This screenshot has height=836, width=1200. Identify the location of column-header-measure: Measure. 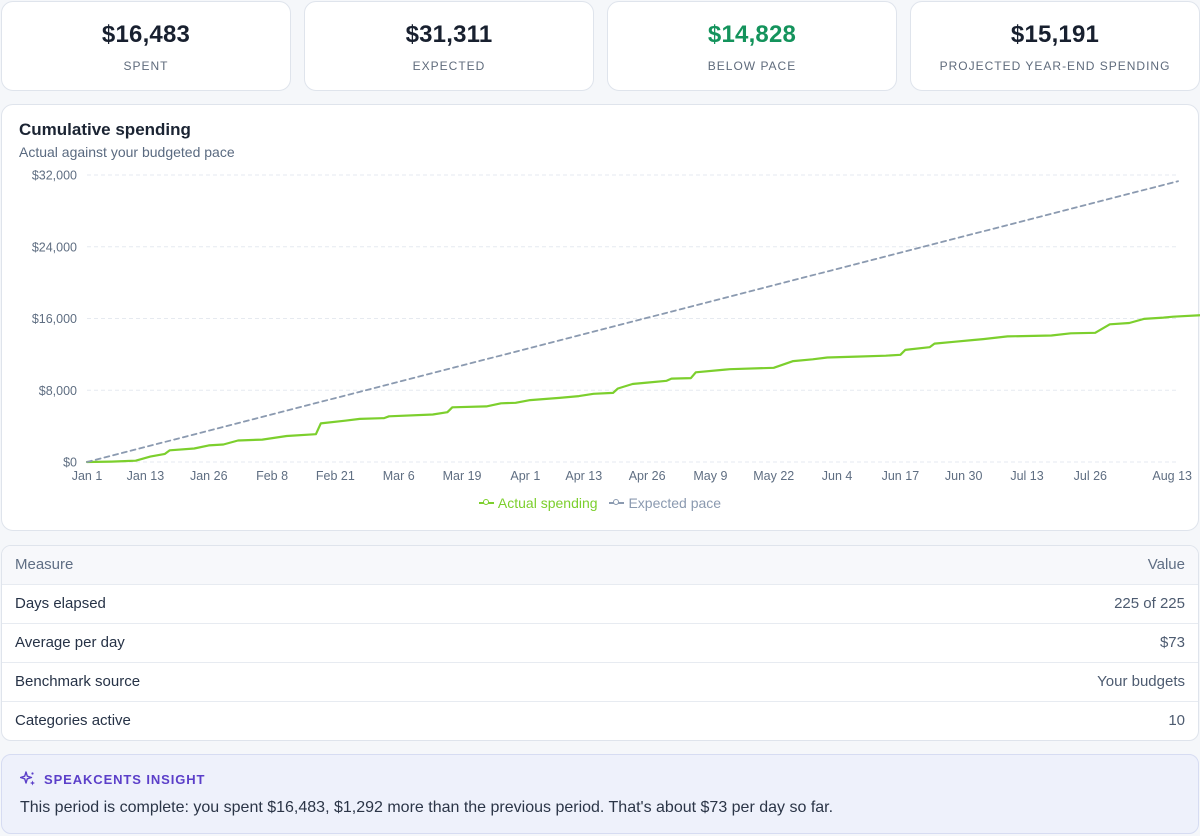
(44, 564).